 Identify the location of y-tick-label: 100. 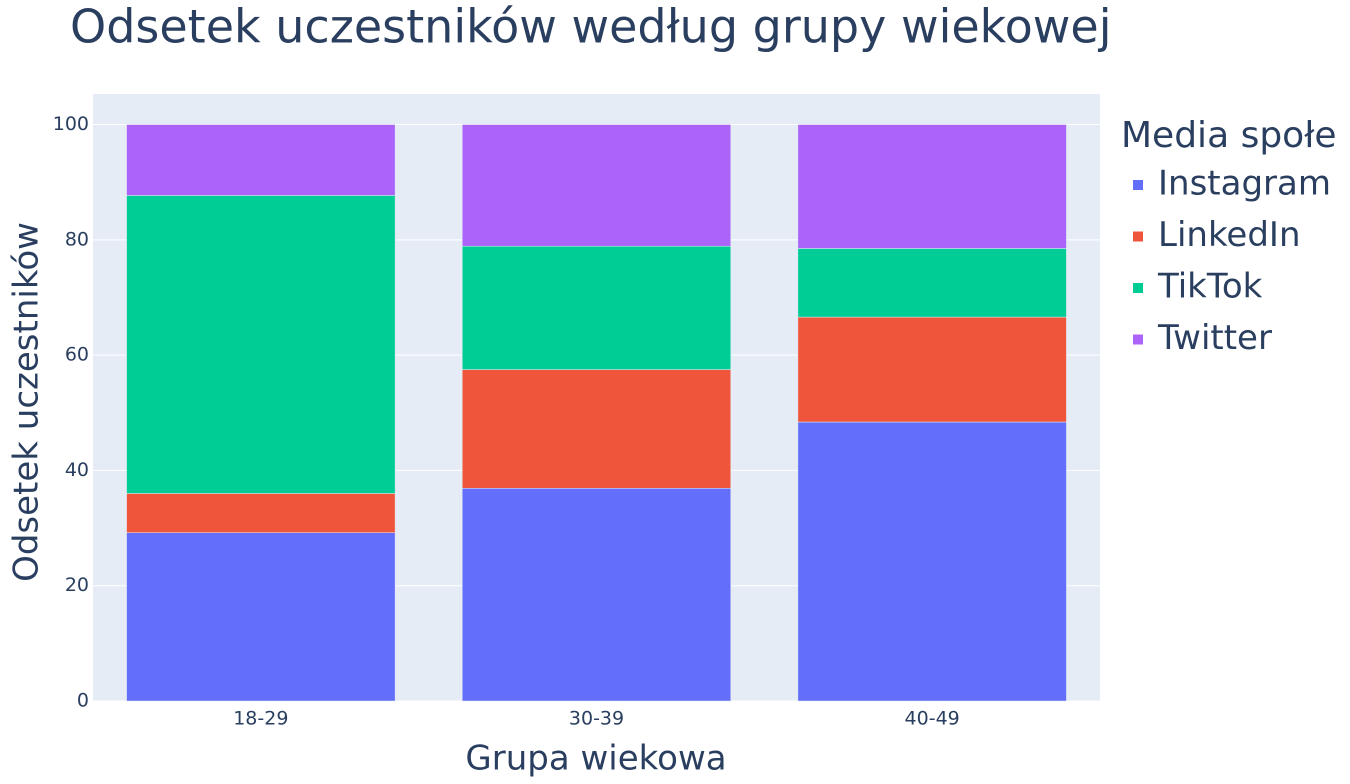
(71, 124).